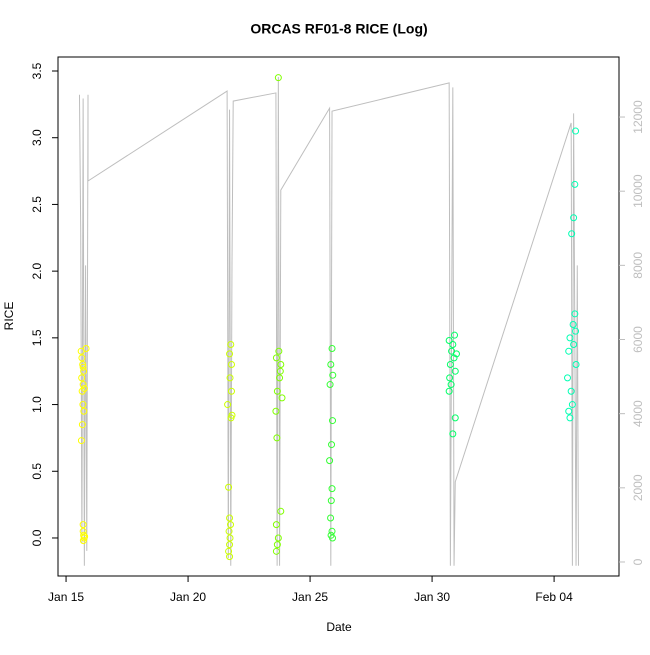 This screenshot has width=650, height=655. Describe the element at coordinates (638, 487) in the screenshot. I see `y2-tick-label: 2000` at that location.